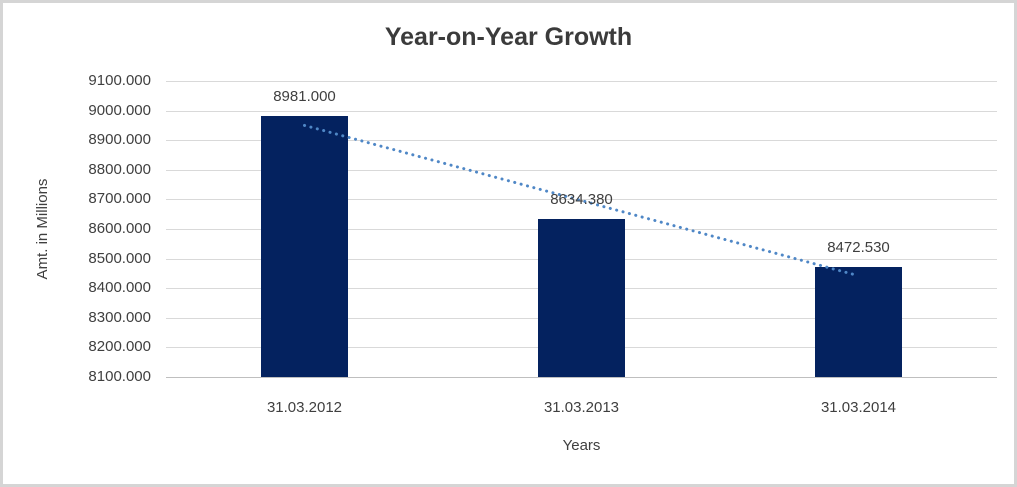  Describe the element at coordinates (858, 247) in the screenshot. I see `data-label: 8472.530` at that location.